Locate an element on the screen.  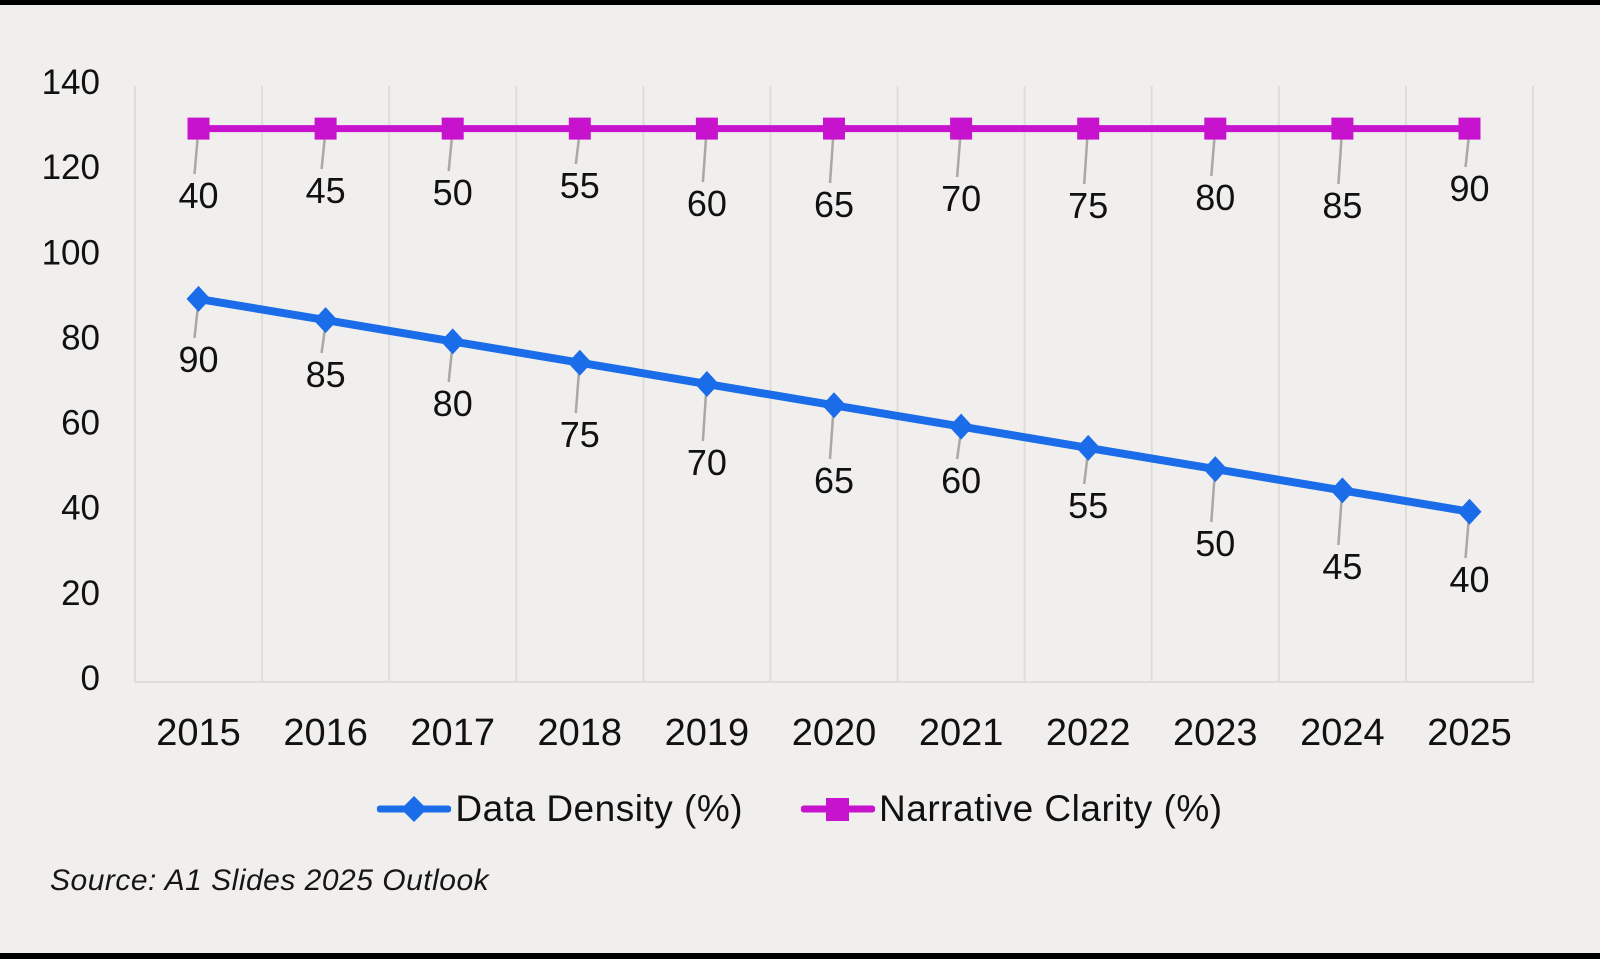
legend-item-narrative-clarity: Narrative Clarity (%) is located at coordinates (1012, 809).